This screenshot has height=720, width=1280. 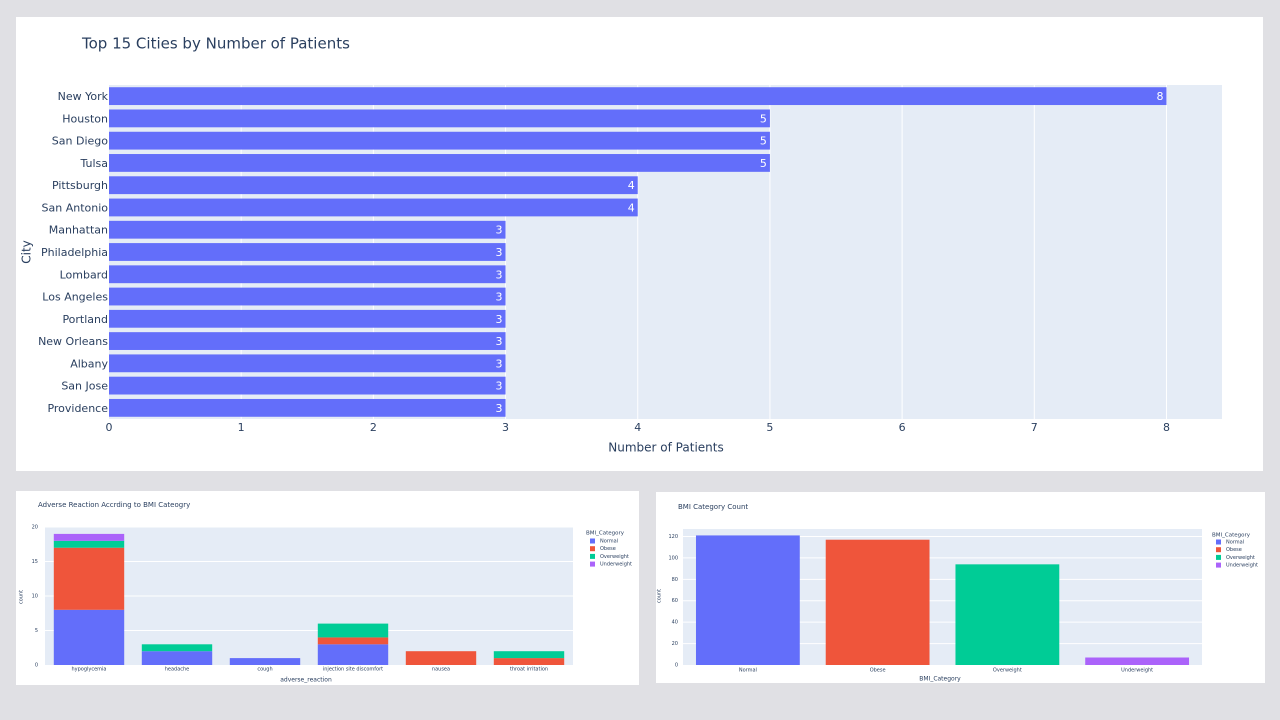 What do you see at coordinates (1034, 427) in the screenshot?
I see `x-tick-label: 7` at bounding box center [1034, 427].